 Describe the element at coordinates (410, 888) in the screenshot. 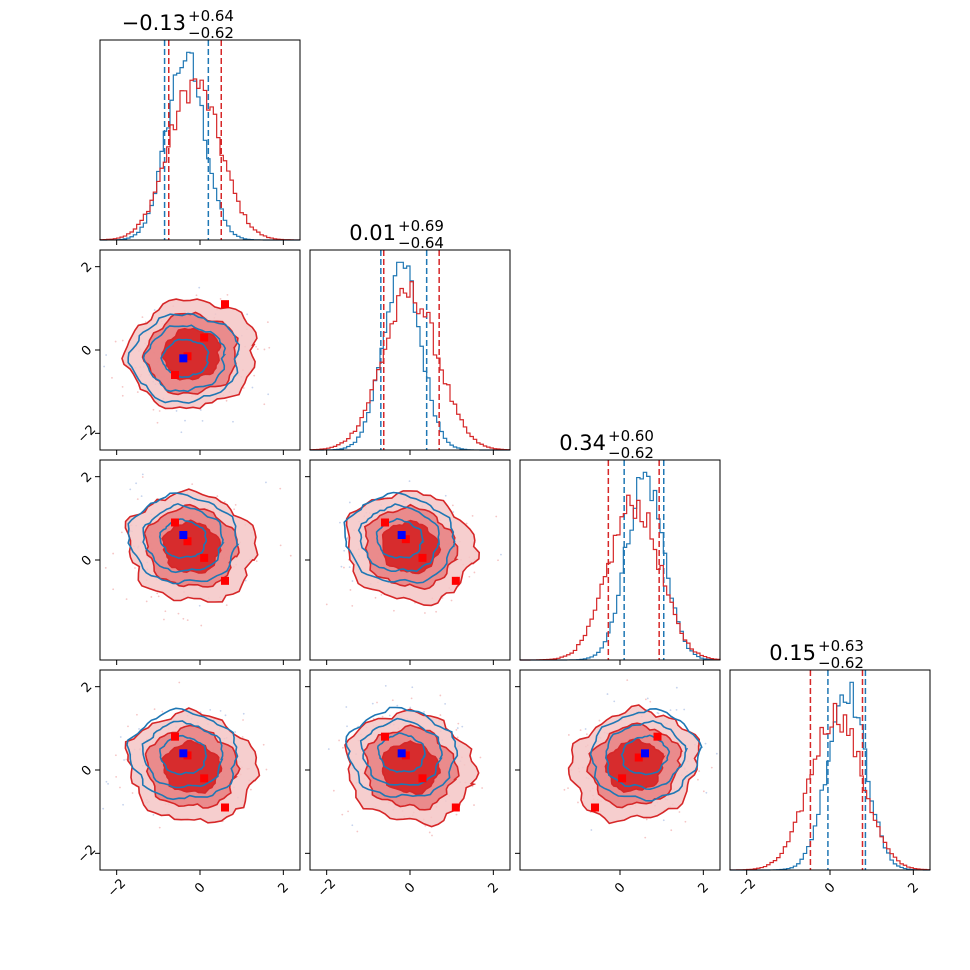

I see `xtick-label-1-1: 0` at that location.